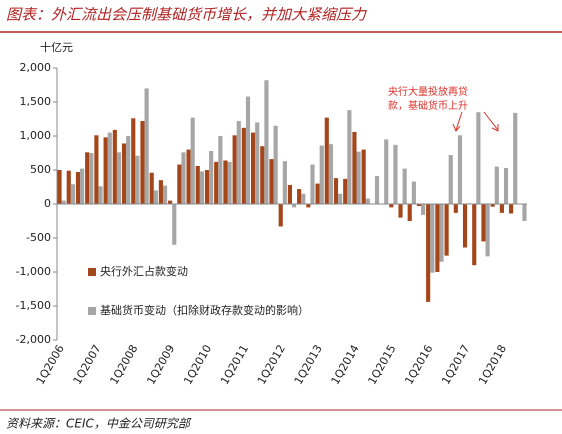  I want to click on x-tick-label: 1Q2016, so click(418, 365).